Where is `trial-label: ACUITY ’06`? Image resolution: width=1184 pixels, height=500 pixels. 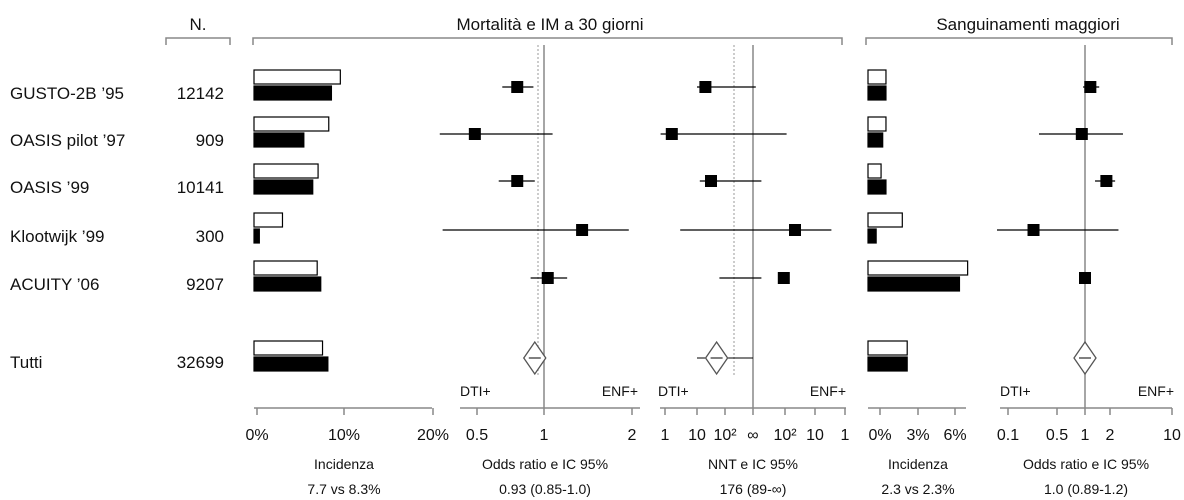
trial-label: ACUITY ’06 is located at coordinates (54, 284).